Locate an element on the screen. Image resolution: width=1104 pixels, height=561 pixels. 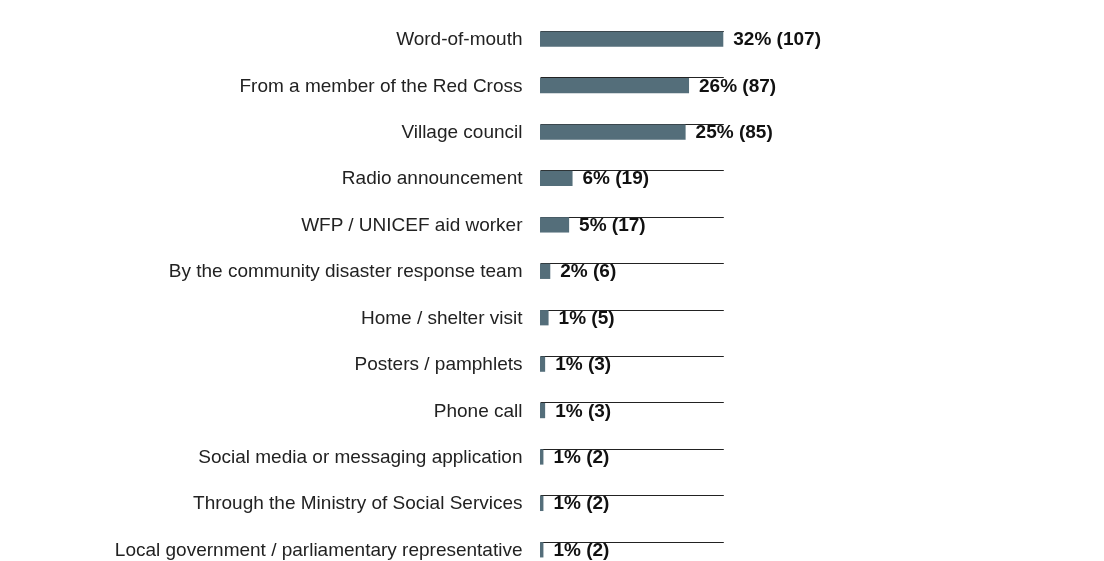
y-tick-label: WFP / UNICEF aid worker is located at coordinates (412, 224).